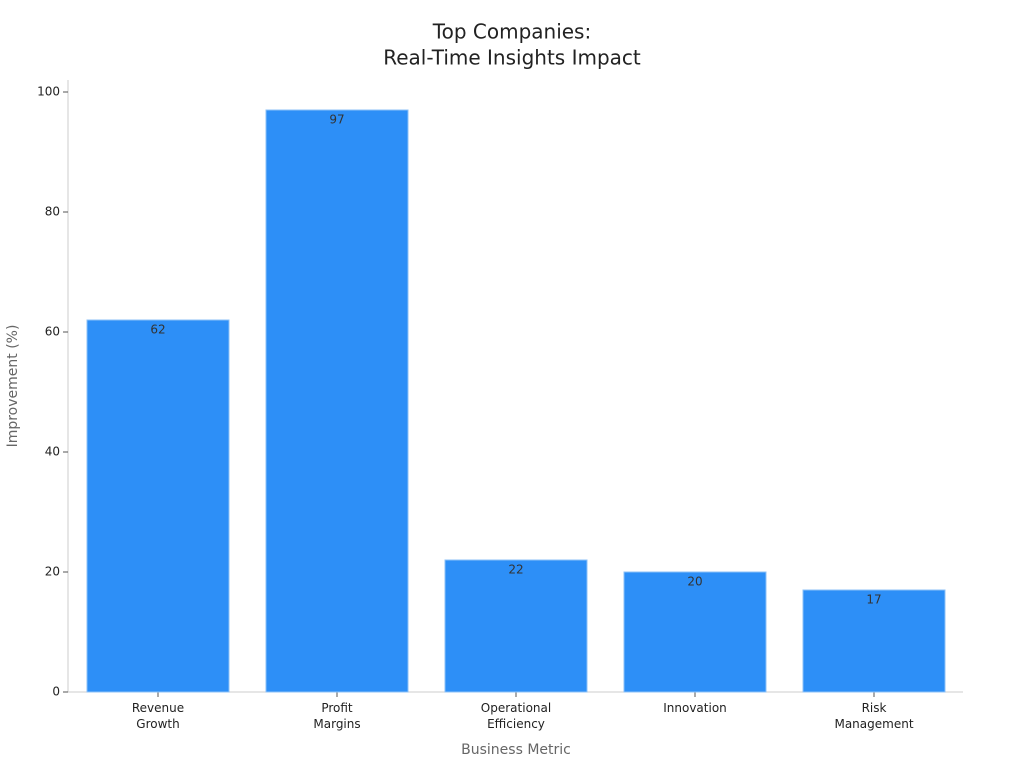 The height and width of the screenshot is (768, 1024). Describe the element at coordinates (694, 582) in the screenshot. I see `value-label: 20` at that location.